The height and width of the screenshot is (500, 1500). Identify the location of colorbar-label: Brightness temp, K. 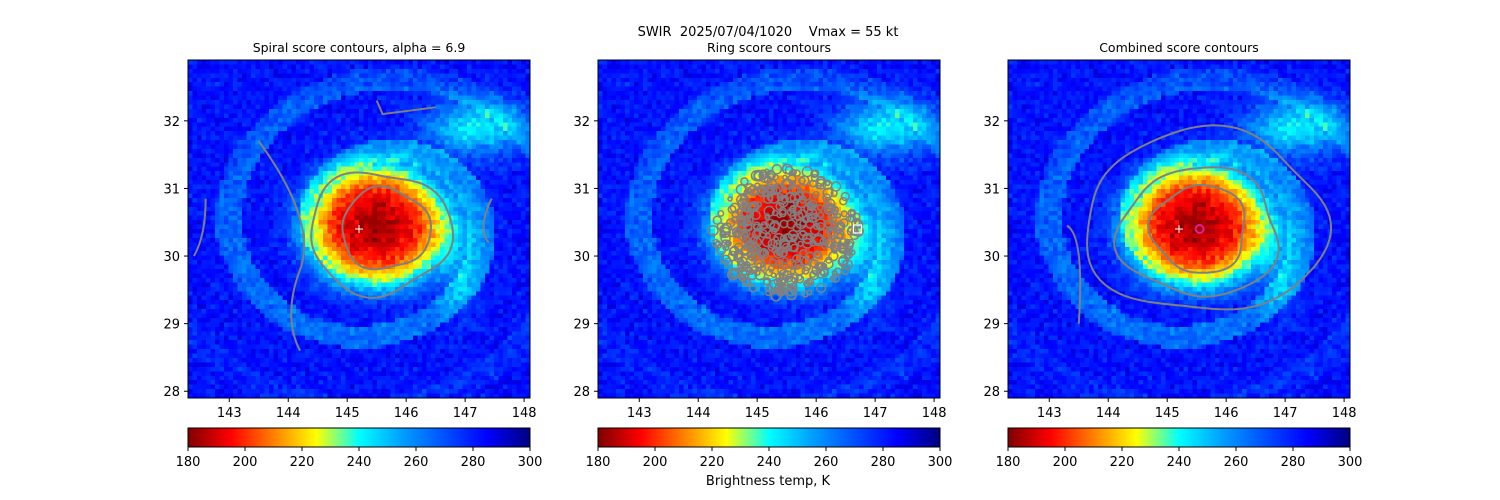
(768, 481).